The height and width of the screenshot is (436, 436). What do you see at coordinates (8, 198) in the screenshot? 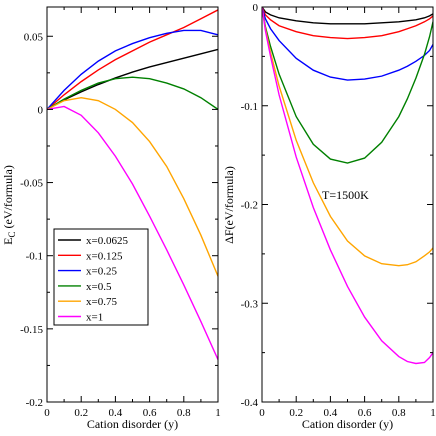
I see `left-y-axis-label-rest: (eV/formula)` at bounding box center [8, 198].